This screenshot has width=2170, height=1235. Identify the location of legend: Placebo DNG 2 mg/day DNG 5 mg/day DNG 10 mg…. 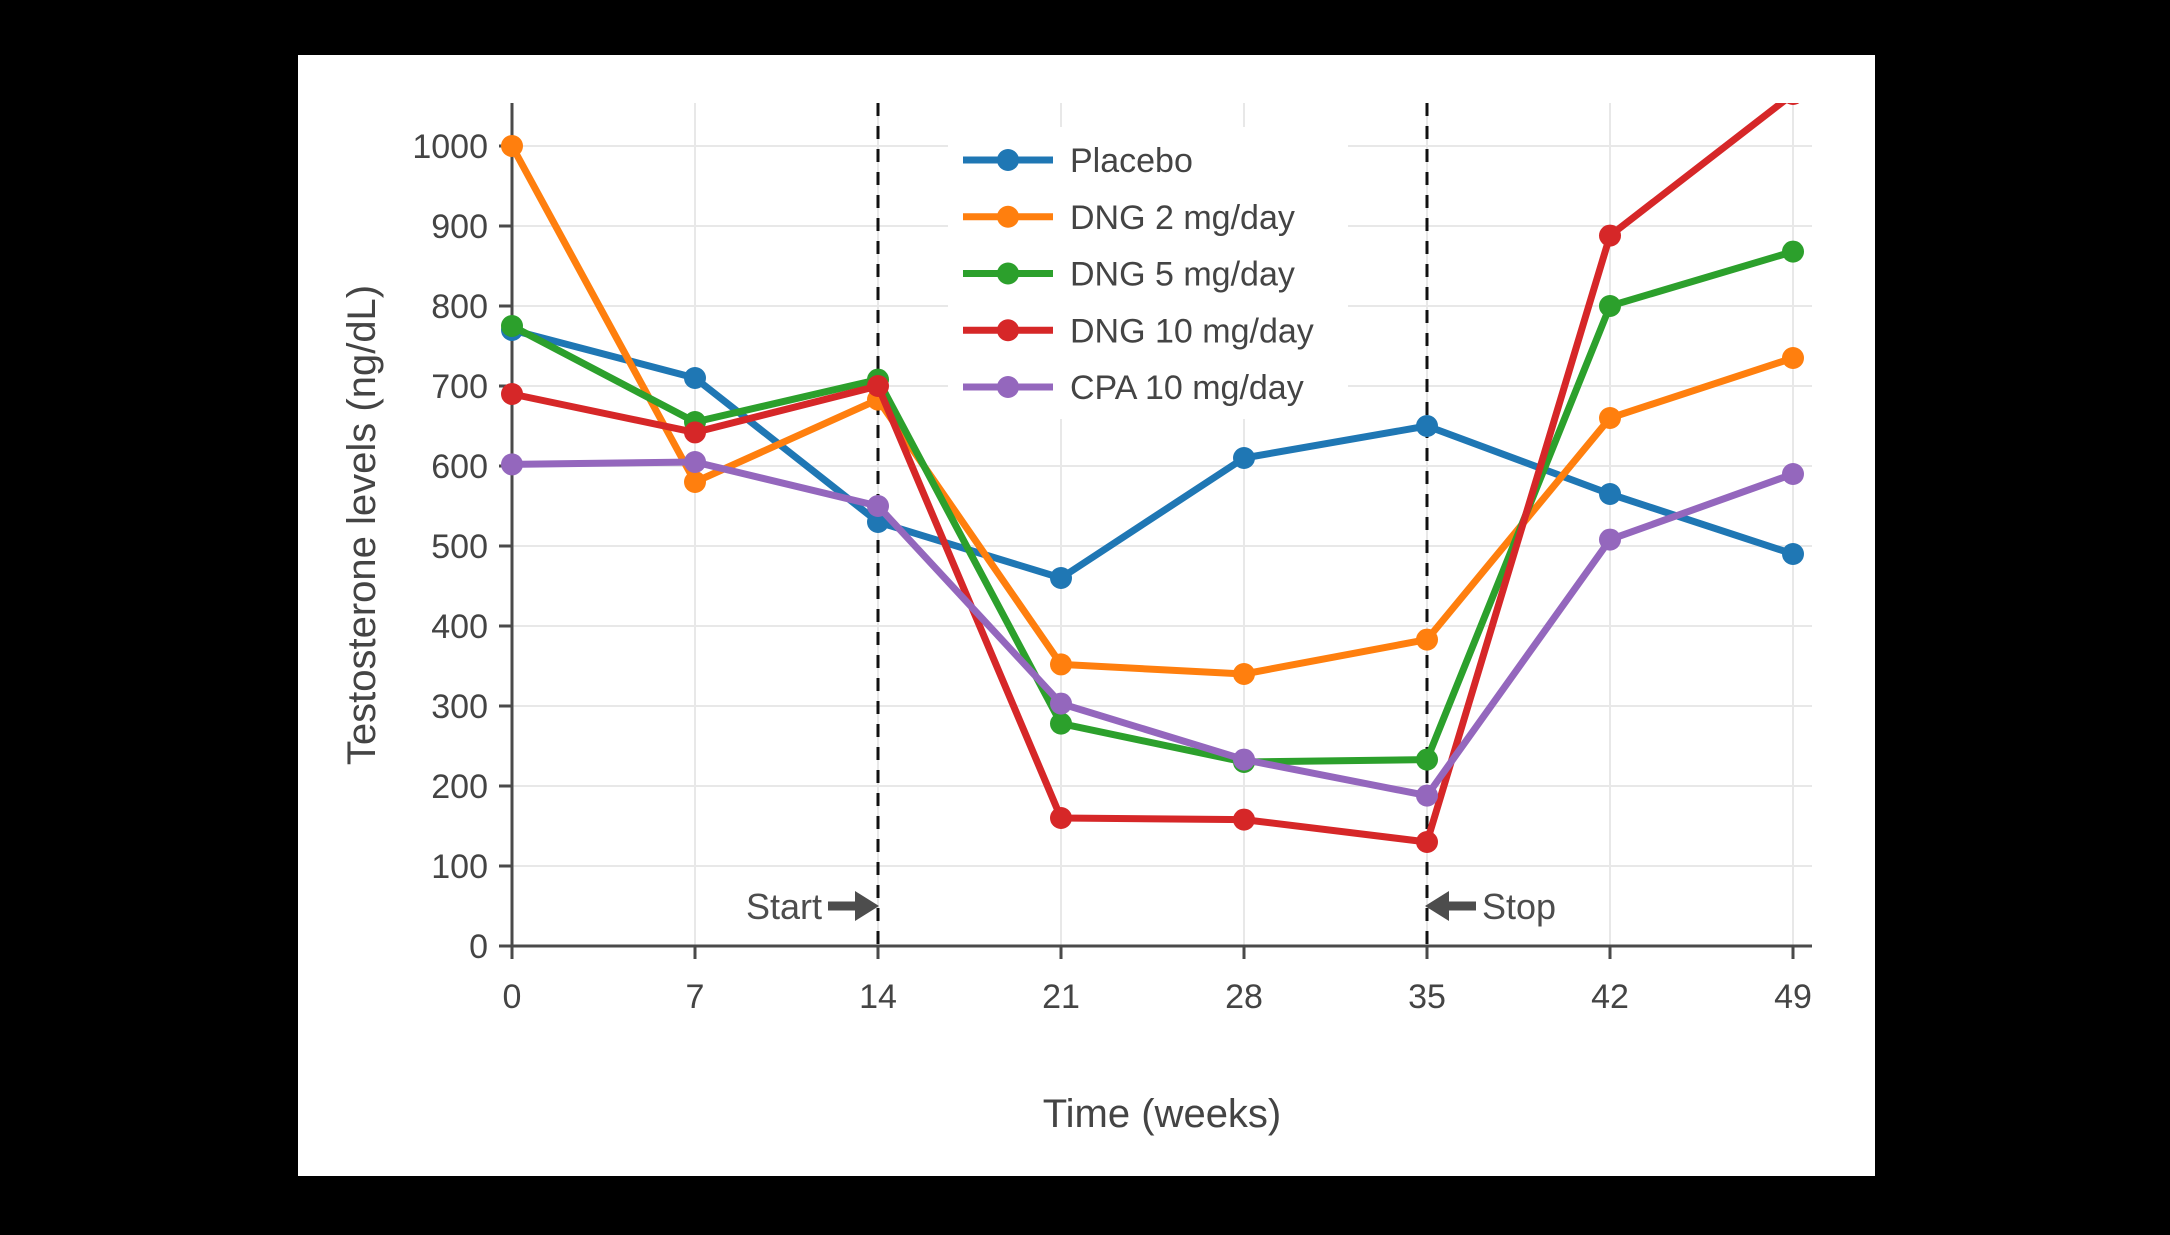
(1138, 274).